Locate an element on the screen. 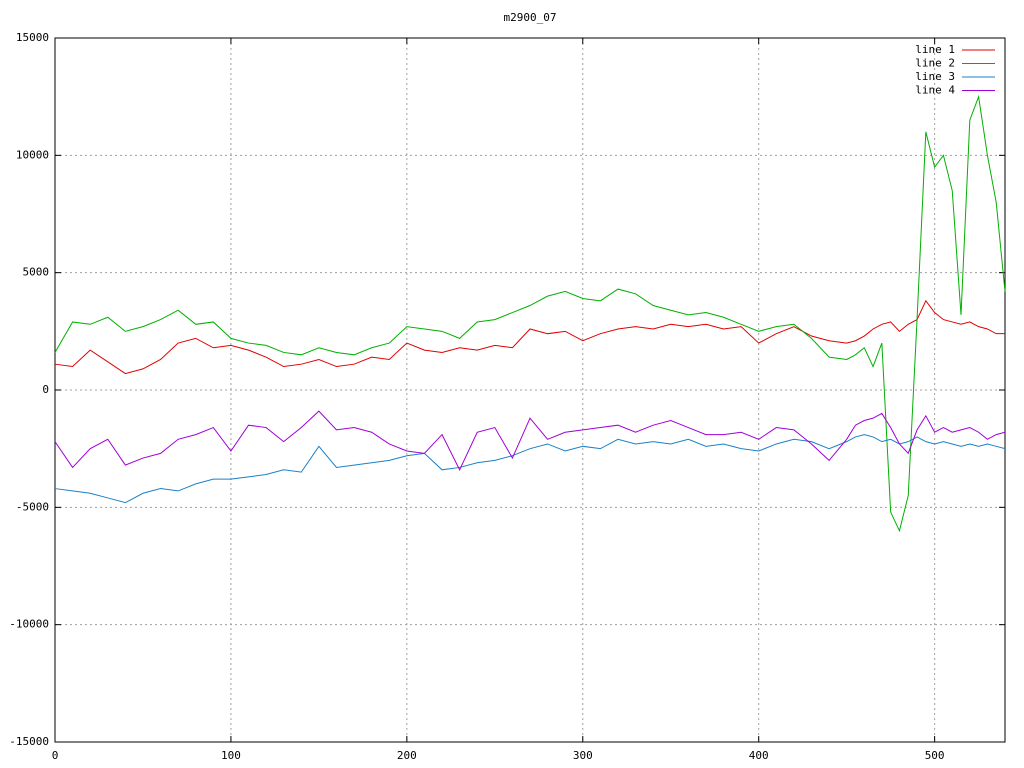  x-tick-label: 100 is located at coordinates (231, 755).